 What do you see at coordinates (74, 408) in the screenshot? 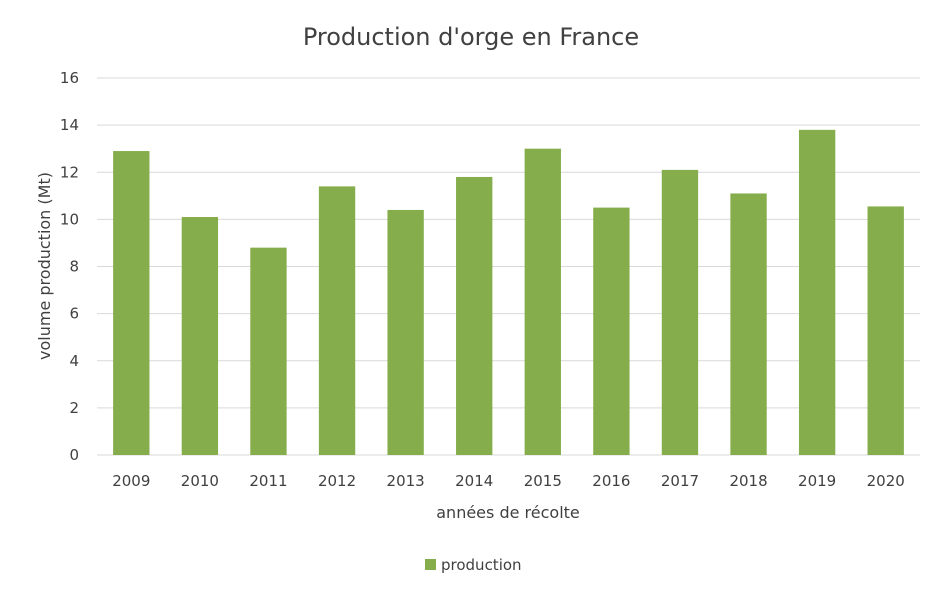
I see `y-tick-label: 2` at bounding box center [74, 408].